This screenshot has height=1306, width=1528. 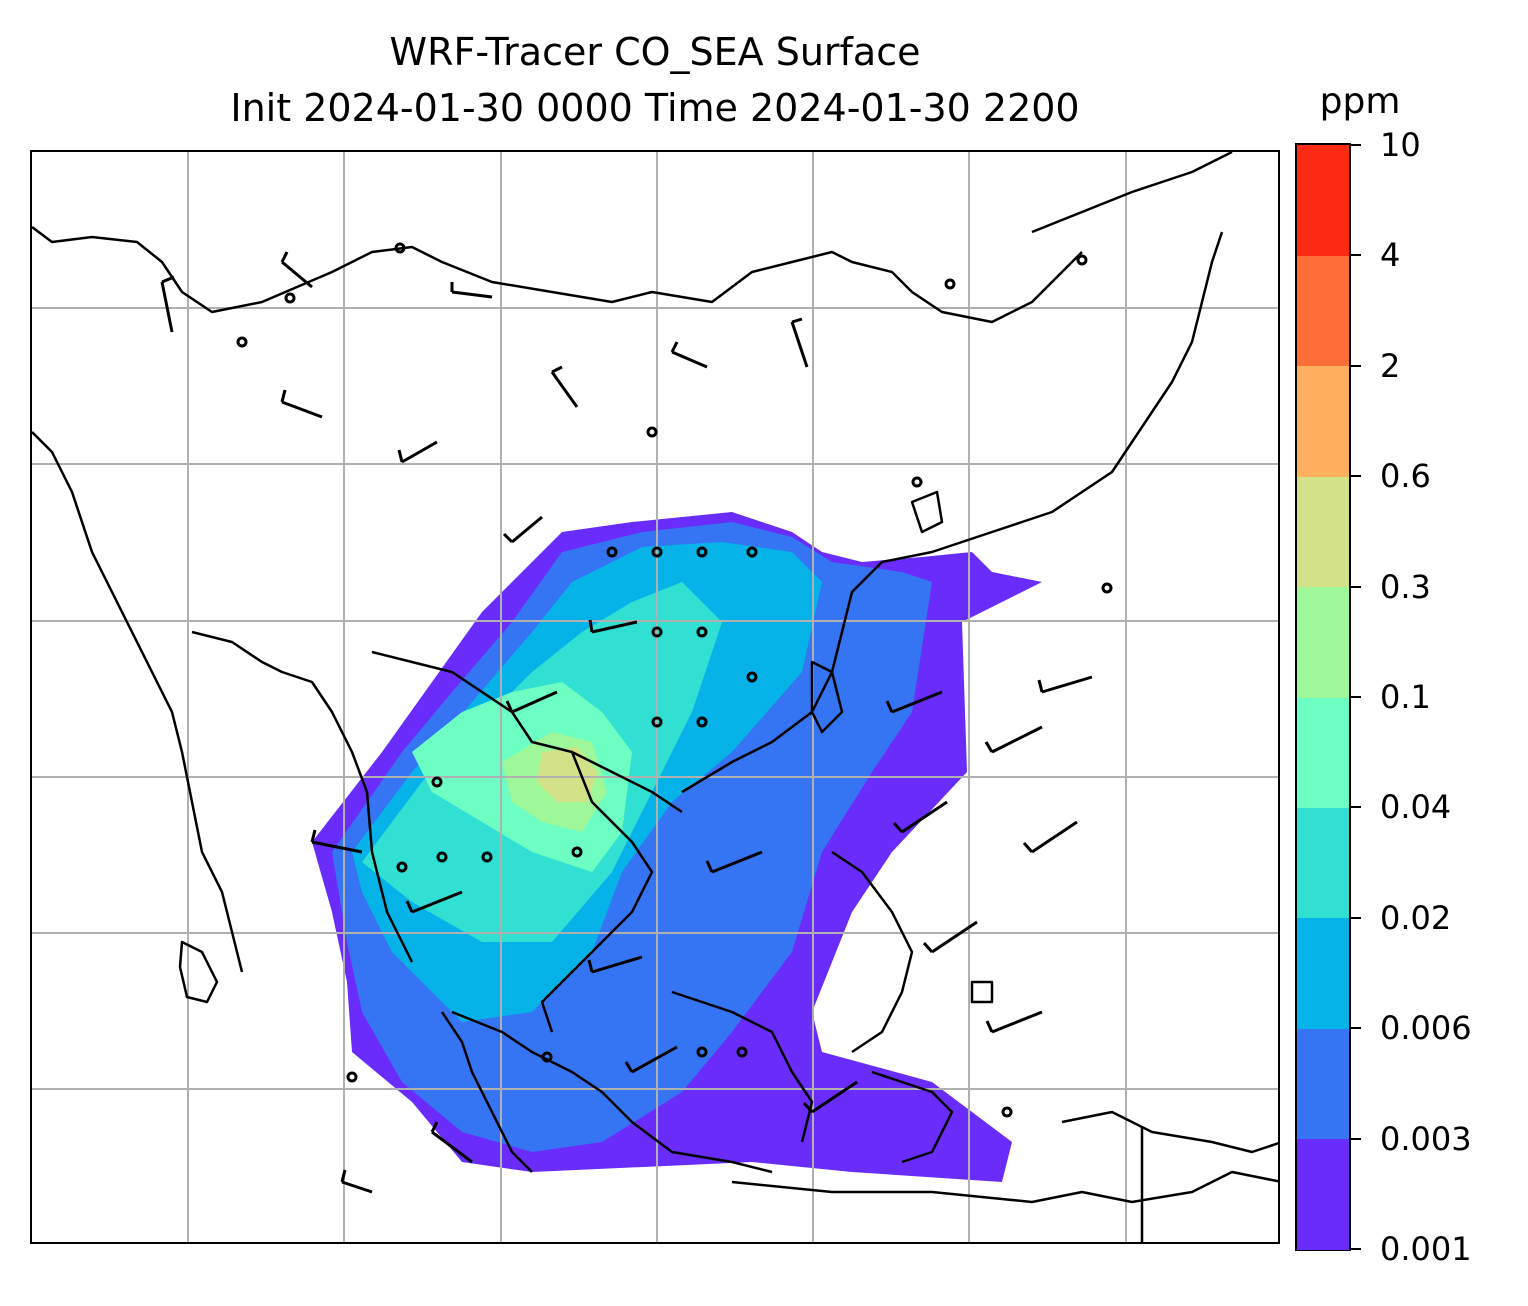 I want to click on field-band-0.3, so click(x=567, y=774).